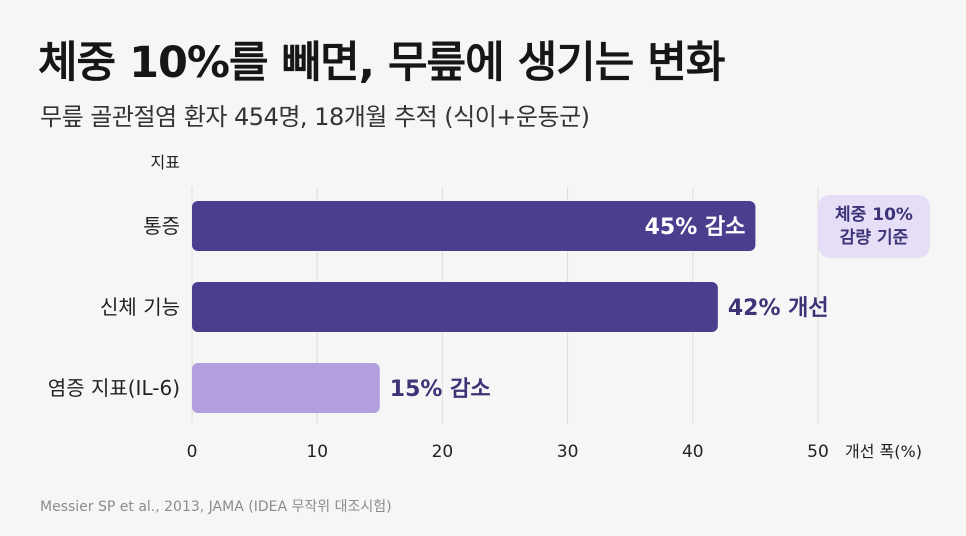 This screenshot has height=536, width=966. Describe the element at coordinates (568, 452) in the screenshot. I see `x-tick-label: 30` at that location.